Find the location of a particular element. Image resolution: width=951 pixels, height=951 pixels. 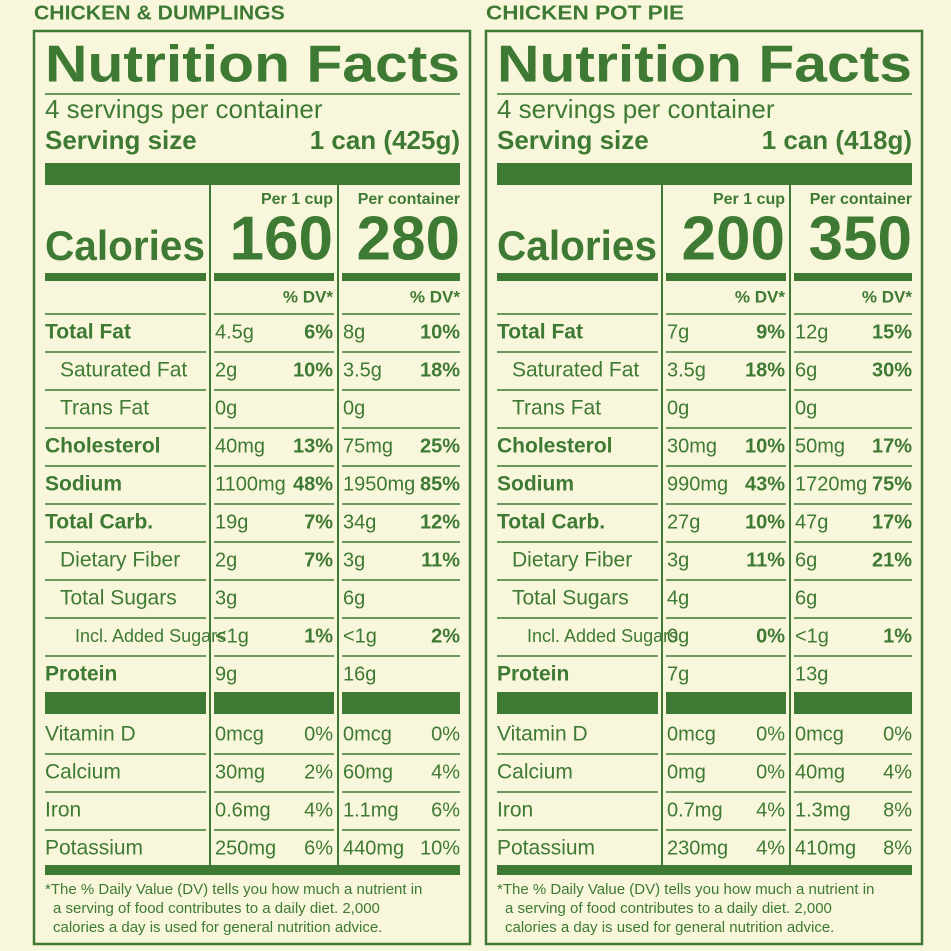

amount-per-cup: 0.7mg is located at coordinates (695, 810).